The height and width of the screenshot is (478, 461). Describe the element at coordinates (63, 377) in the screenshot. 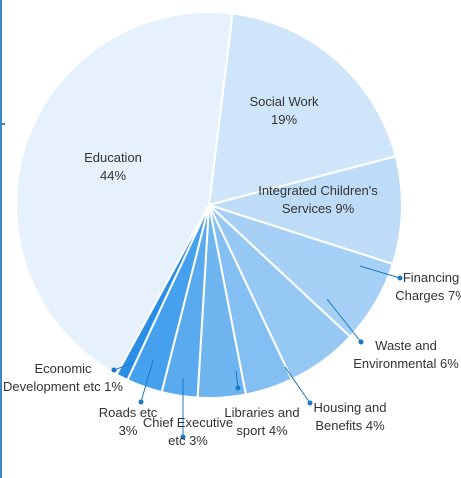

I see `slice-label-economic: Economic Development etc 1%` at that location.